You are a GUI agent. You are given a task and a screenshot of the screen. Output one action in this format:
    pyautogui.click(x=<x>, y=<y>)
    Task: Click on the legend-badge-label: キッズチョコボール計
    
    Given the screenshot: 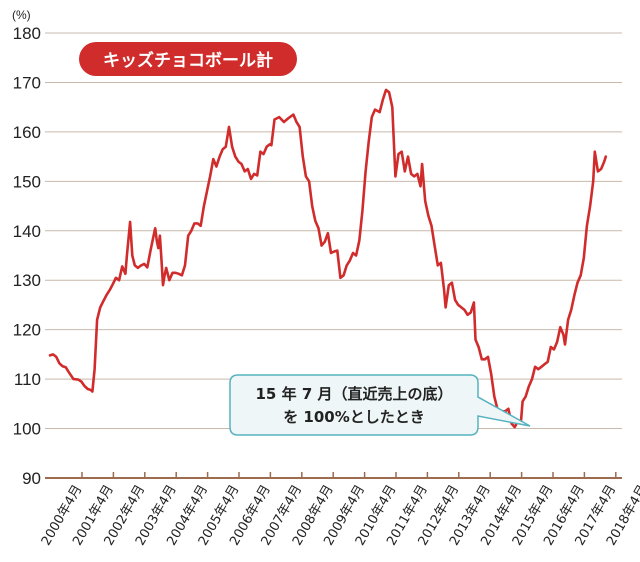 What is the action you would take?
    pyautogui.click(x=188, y=60)
    